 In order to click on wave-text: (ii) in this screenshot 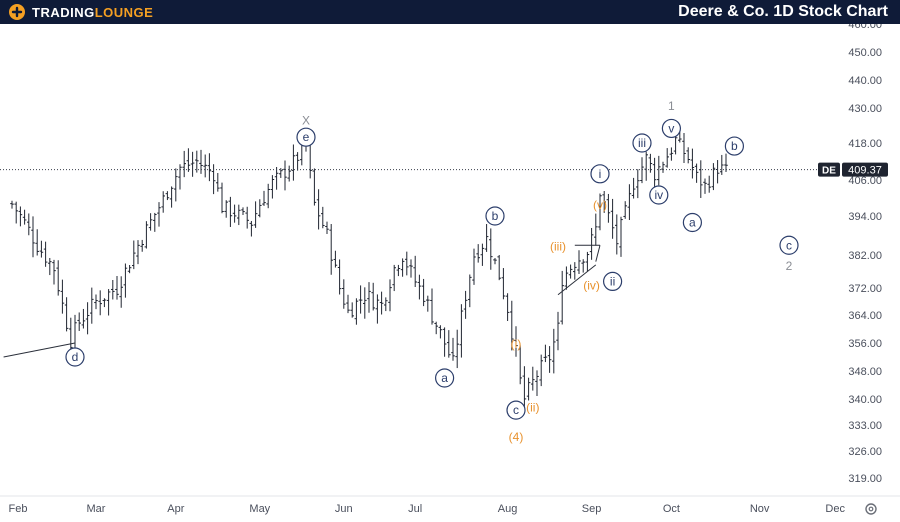, I will do `click(532, 407)`.